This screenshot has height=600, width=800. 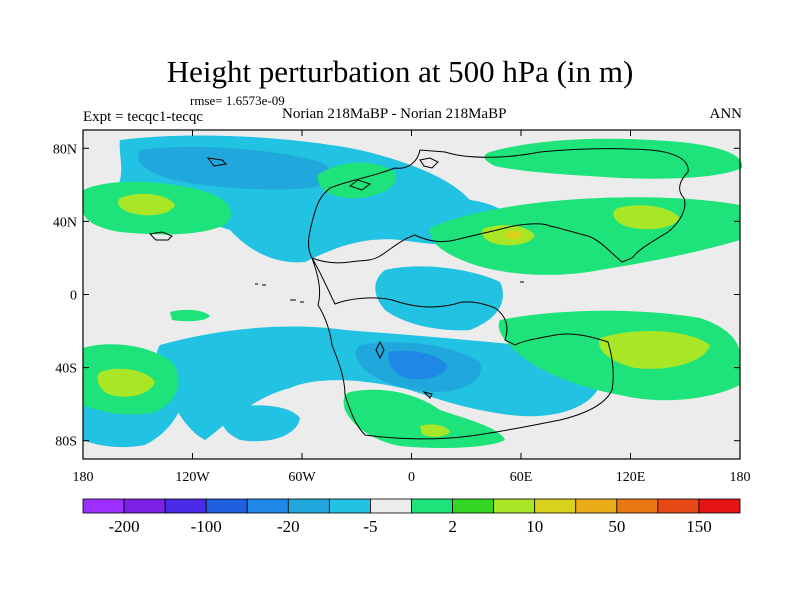 What do you see at coordinates (126, 382) in the screenshot?
I see `contour-ygreen-south-pacific` at bounding box center [126, 382].